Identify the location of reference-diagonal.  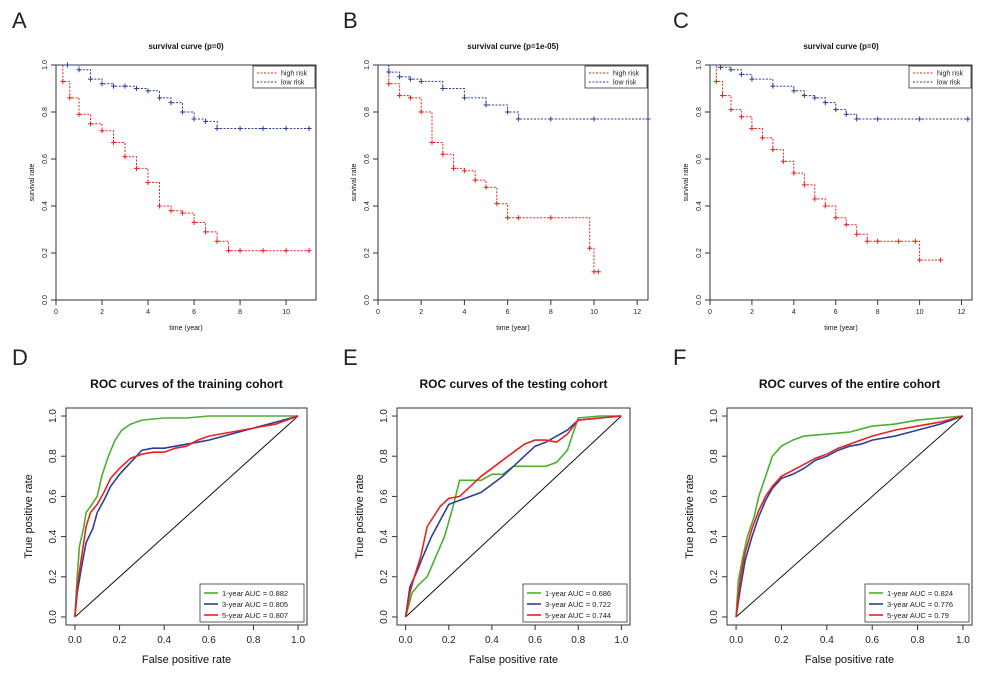
(186, 516).